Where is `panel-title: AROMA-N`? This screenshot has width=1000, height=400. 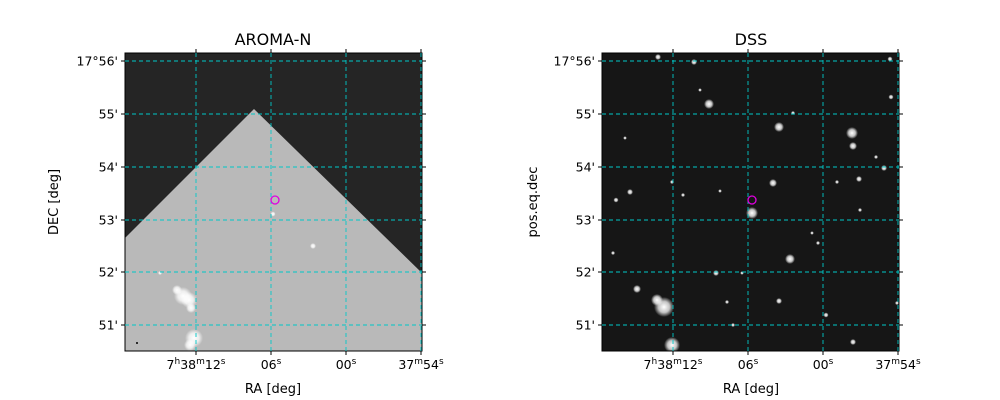
panel-title: AROMA-N is located at coordinates (273, 39).